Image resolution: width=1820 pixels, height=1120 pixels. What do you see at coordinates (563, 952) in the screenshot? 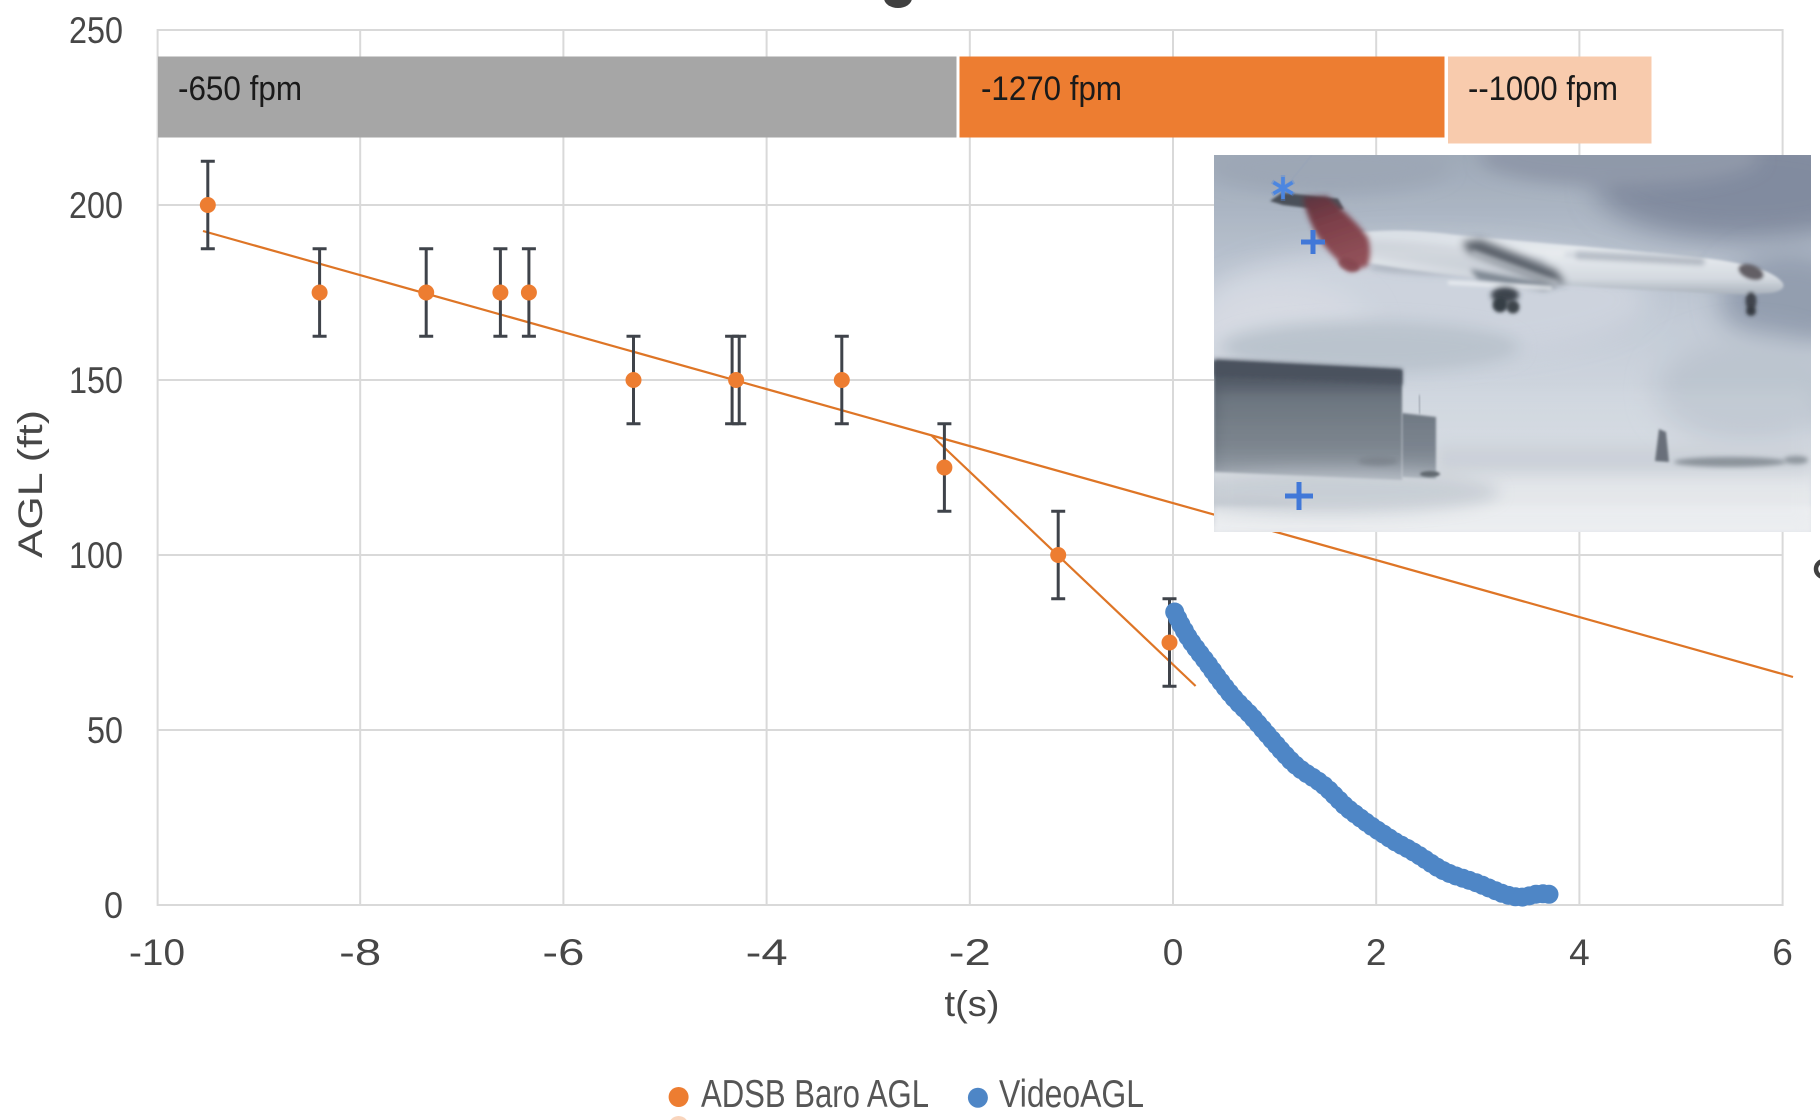
I see `svg-text: -6` at bounding box center [563, 952].